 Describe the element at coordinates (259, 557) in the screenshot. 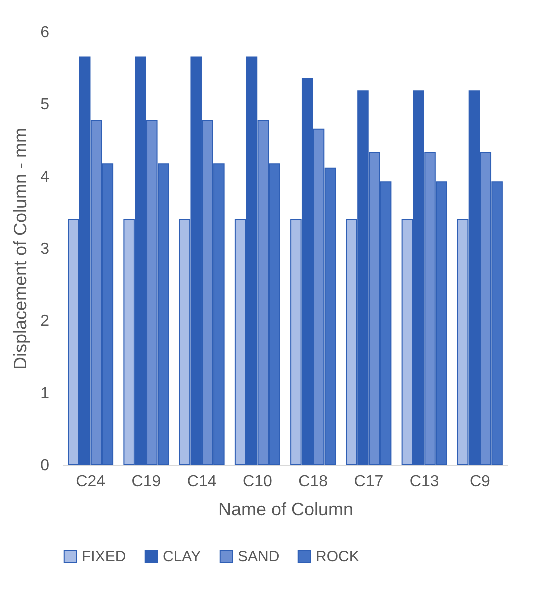

I see `legend-label: SAND` at that location.